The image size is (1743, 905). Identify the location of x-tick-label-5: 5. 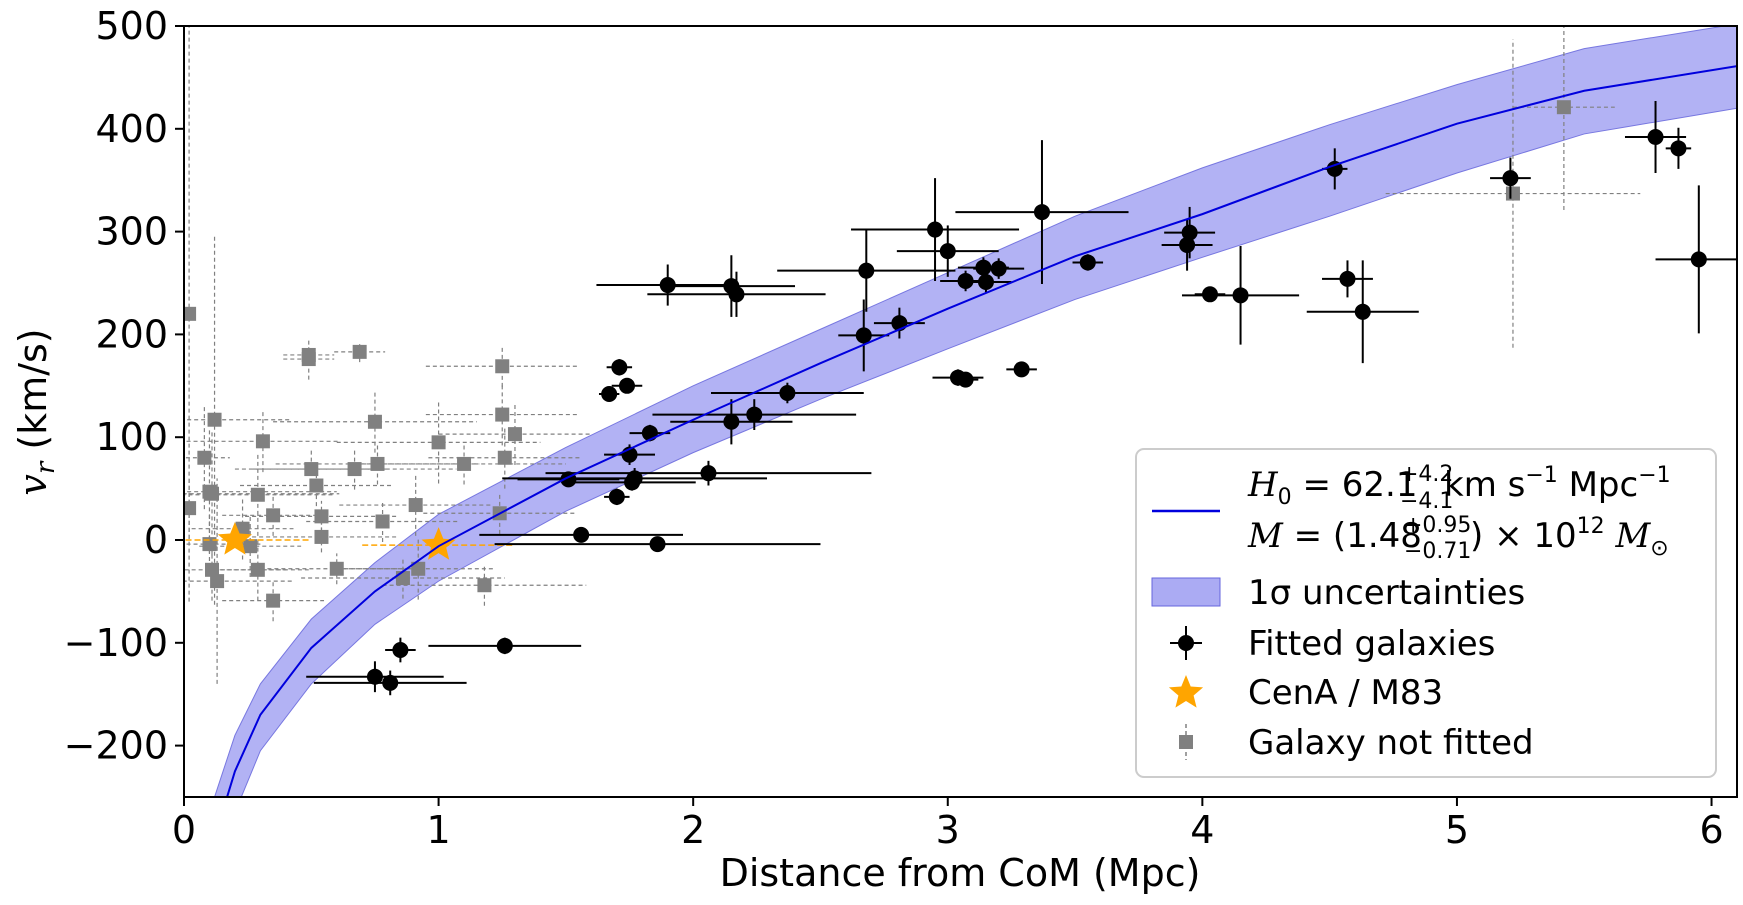
(1457, 830).